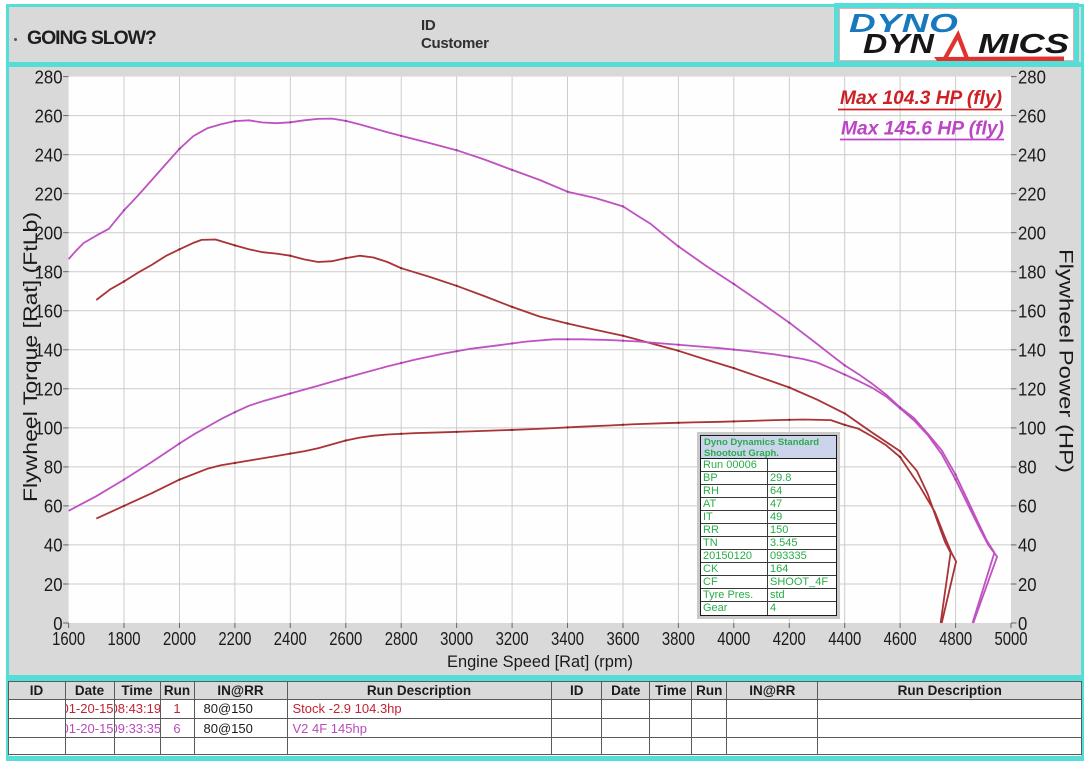  What do you see at coordinates (456, 638) in the screenshot?
I see `svg-text: 3000` at bounding box center [456, 638].